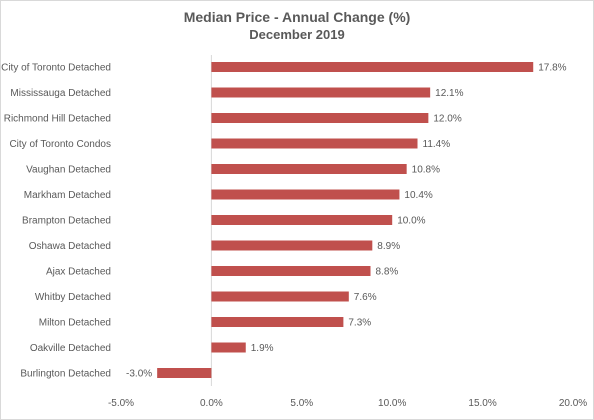  Describe the element at coordinates (449, 93) in the screenshot. I see `data-label: 12.1%` at that location.